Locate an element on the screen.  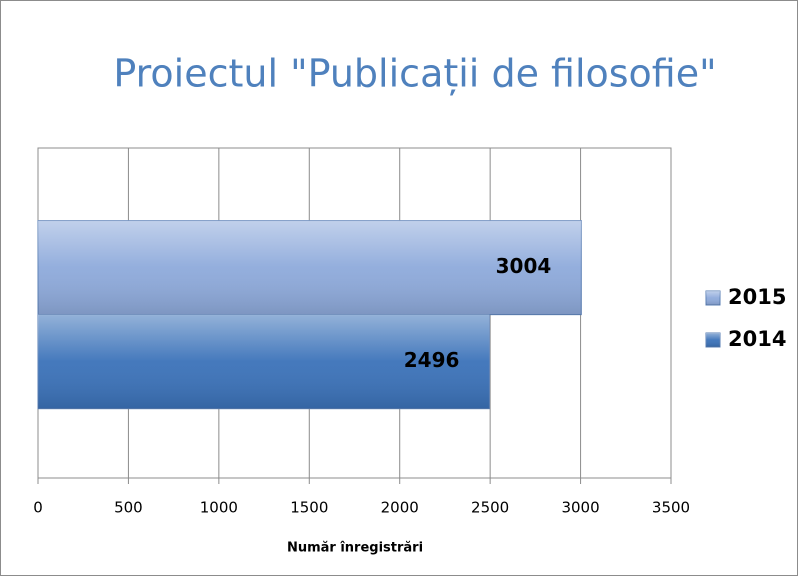
x-tick-label: 0 is located at coordinates (38, 508).